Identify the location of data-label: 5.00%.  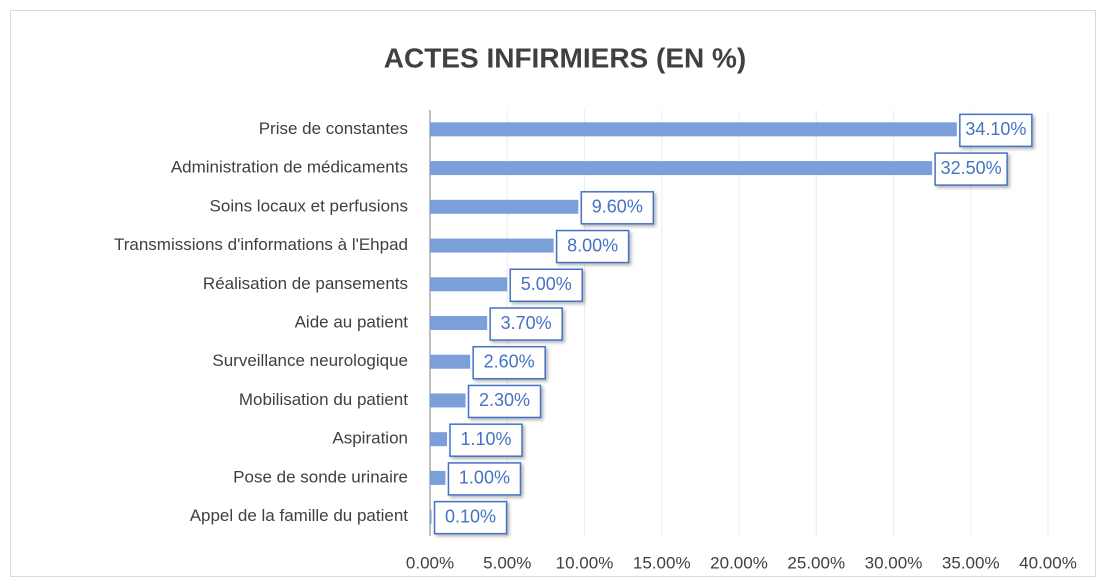
(546, 284).